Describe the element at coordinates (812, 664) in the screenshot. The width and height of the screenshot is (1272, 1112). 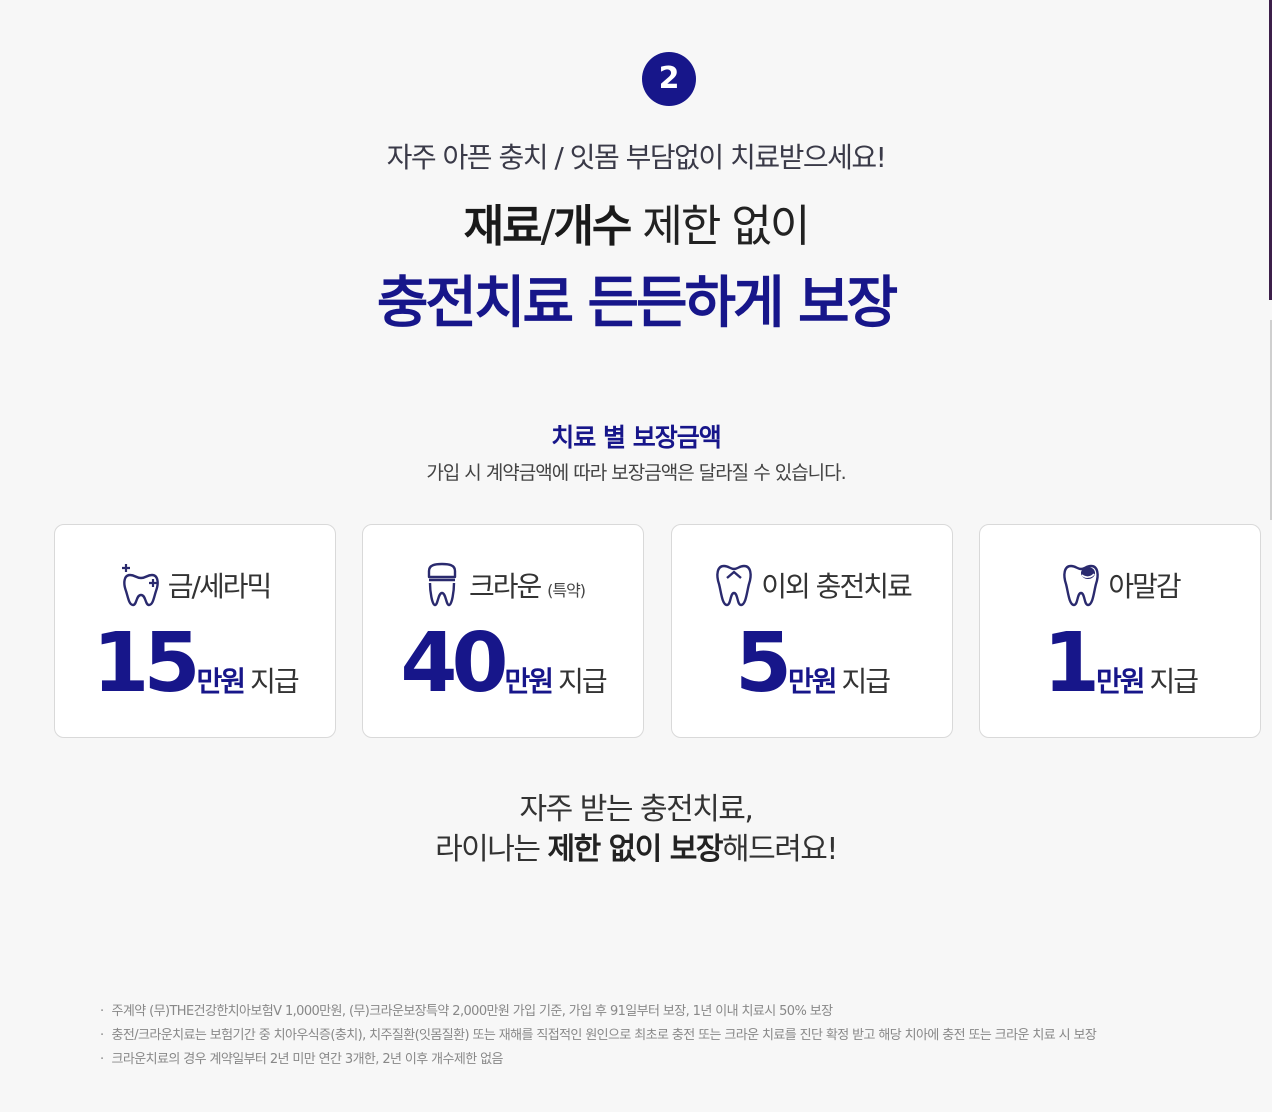
I see `card-amount-row: 5 만원 지급` at that location.